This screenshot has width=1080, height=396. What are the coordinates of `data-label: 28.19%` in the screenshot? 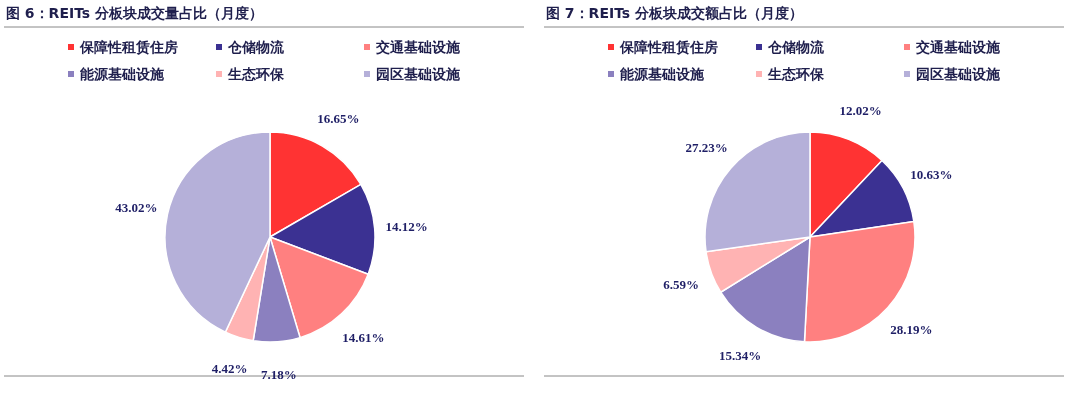 It's located at (911, 330).